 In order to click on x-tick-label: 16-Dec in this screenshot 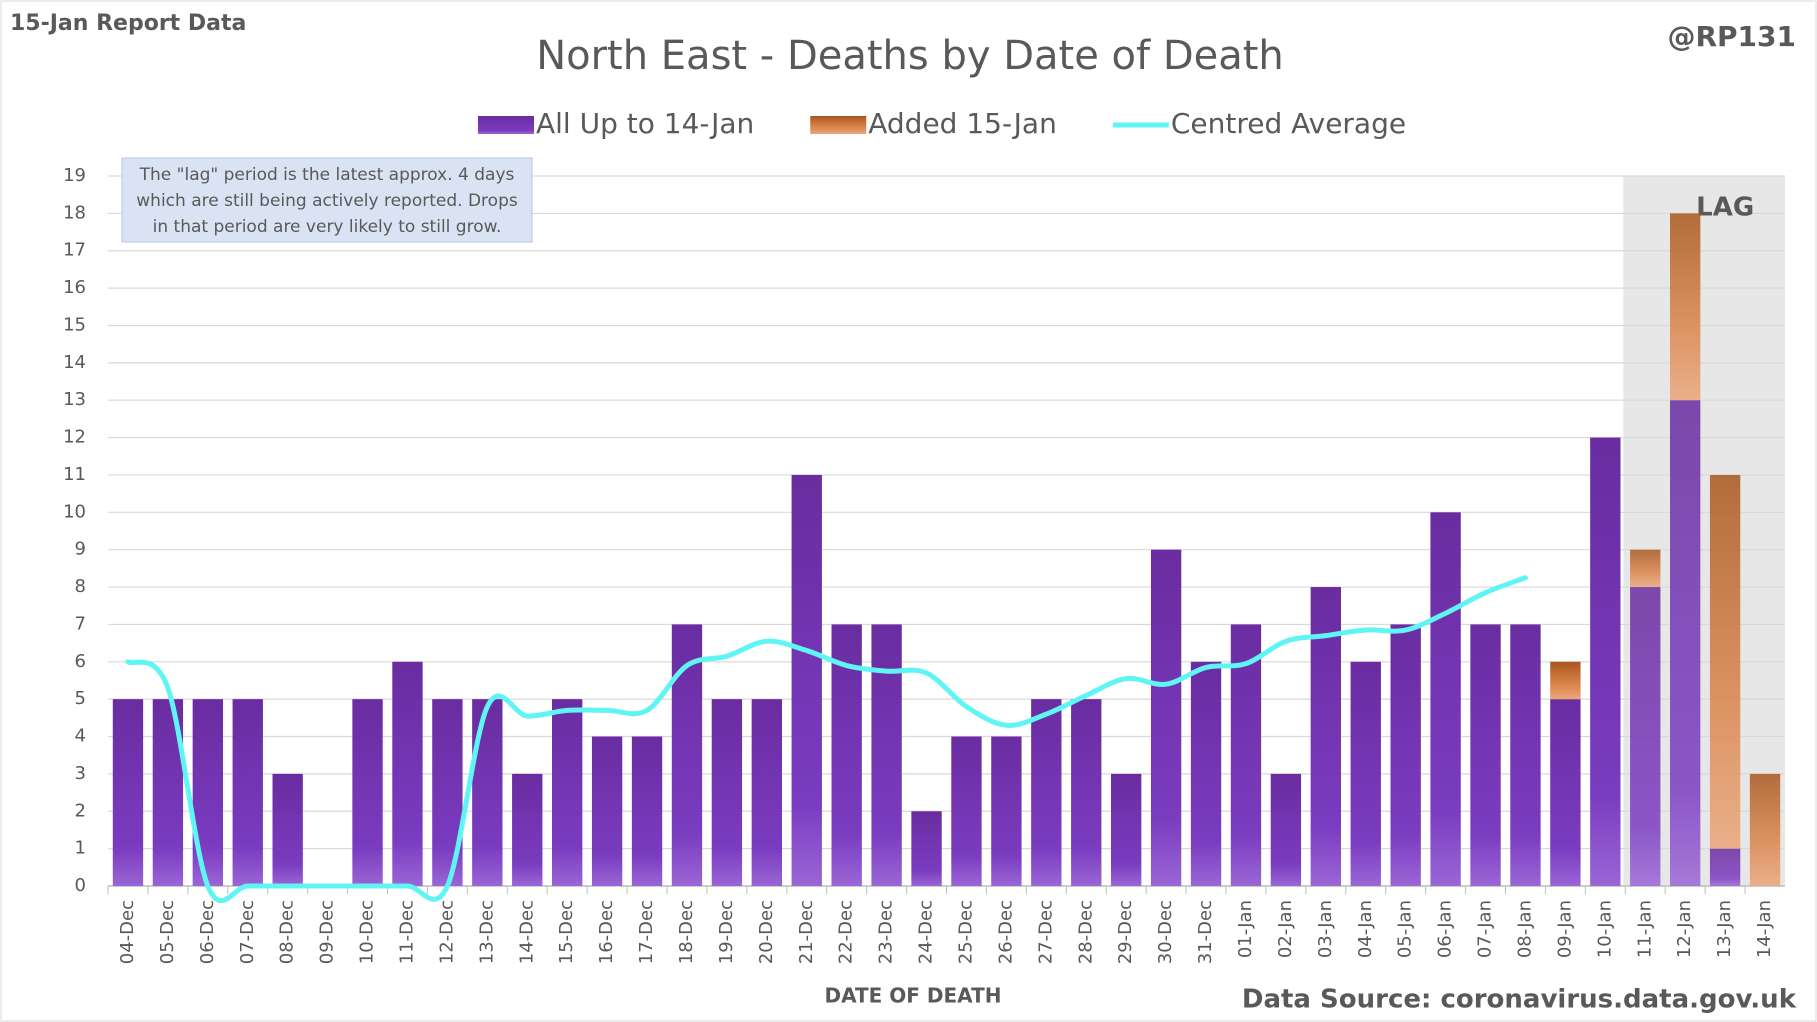, I will do `click(606, 932)`.